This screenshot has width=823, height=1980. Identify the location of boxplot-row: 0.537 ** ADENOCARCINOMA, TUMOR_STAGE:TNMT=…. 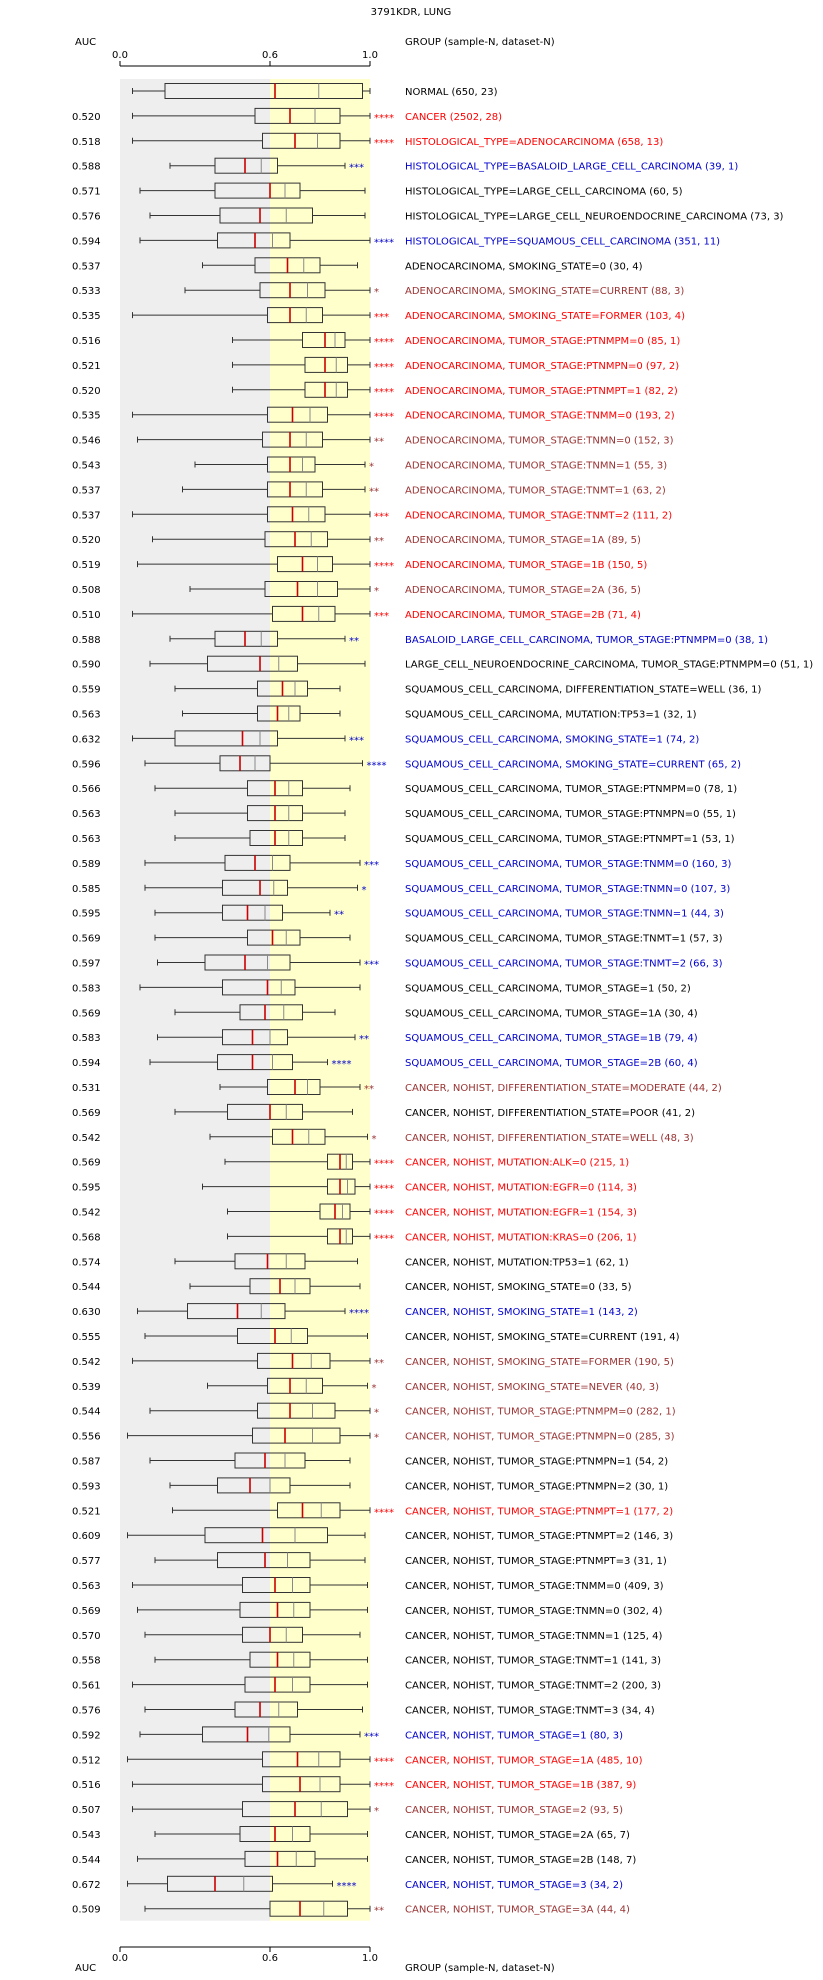
(369, 489).